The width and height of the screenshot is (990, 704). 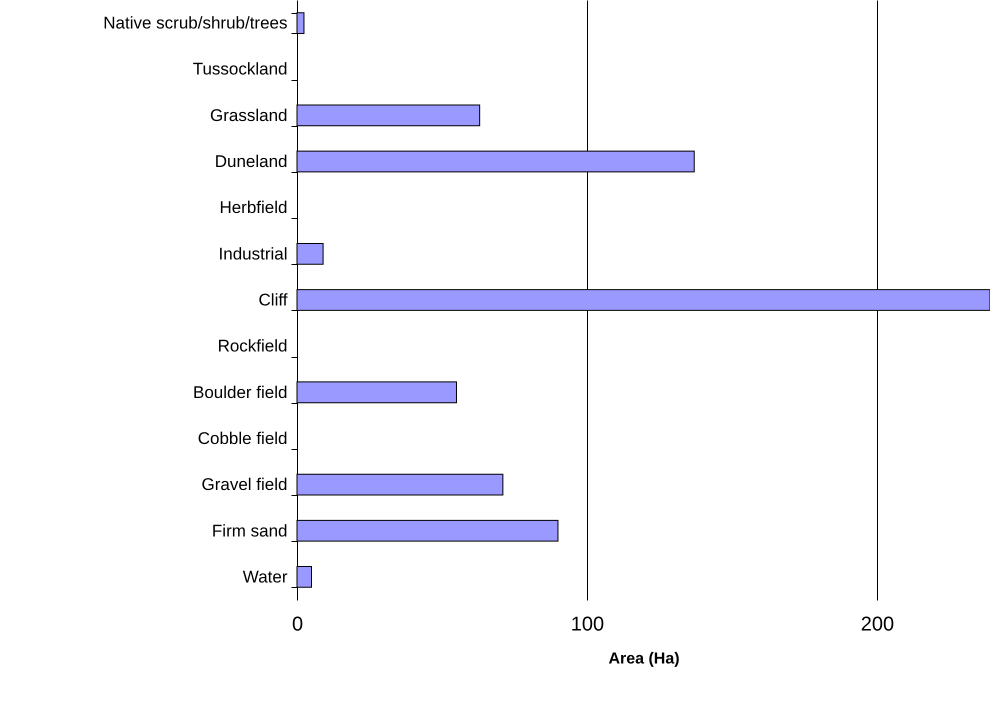 What do you see at coordinates (195, 23) in the screenshot?
I see `y-tick-label: Native scrub/shrub/trees` at bounding box center [195, 23].